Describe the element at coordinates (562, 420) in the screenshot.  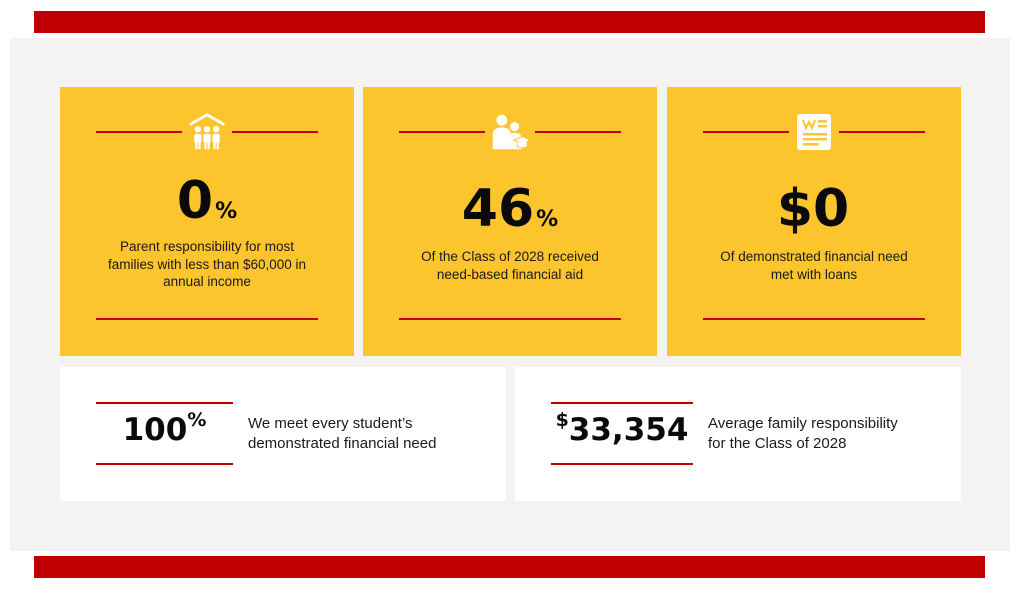
I see `stat-prefix: $` at that location.